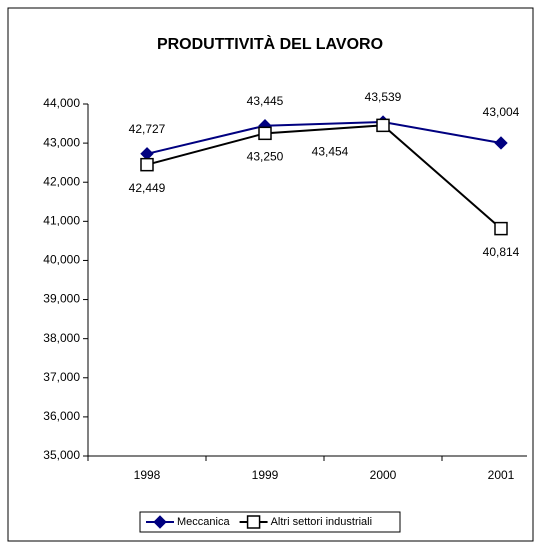  I want to click on y-tick-label: 36,000, so click(61, 416).